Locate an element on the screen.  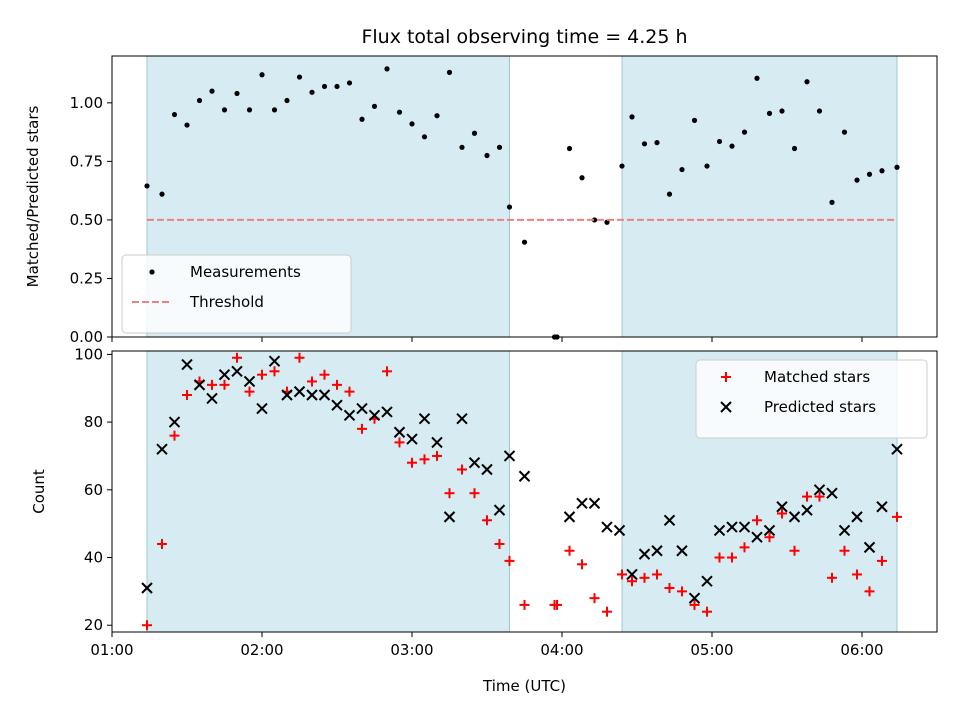
legend-label: Threshold is located at coordinates (226, 302).